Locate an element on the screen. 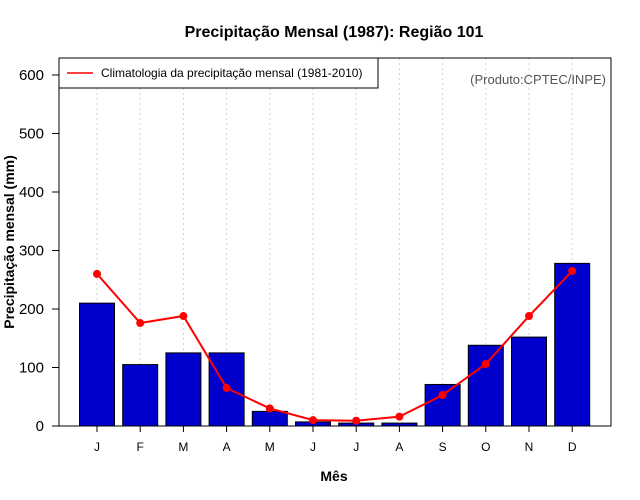 The height and width of the screenshot is (500, 640). x-tick-label-3: M is located at coordinates (183, 447).